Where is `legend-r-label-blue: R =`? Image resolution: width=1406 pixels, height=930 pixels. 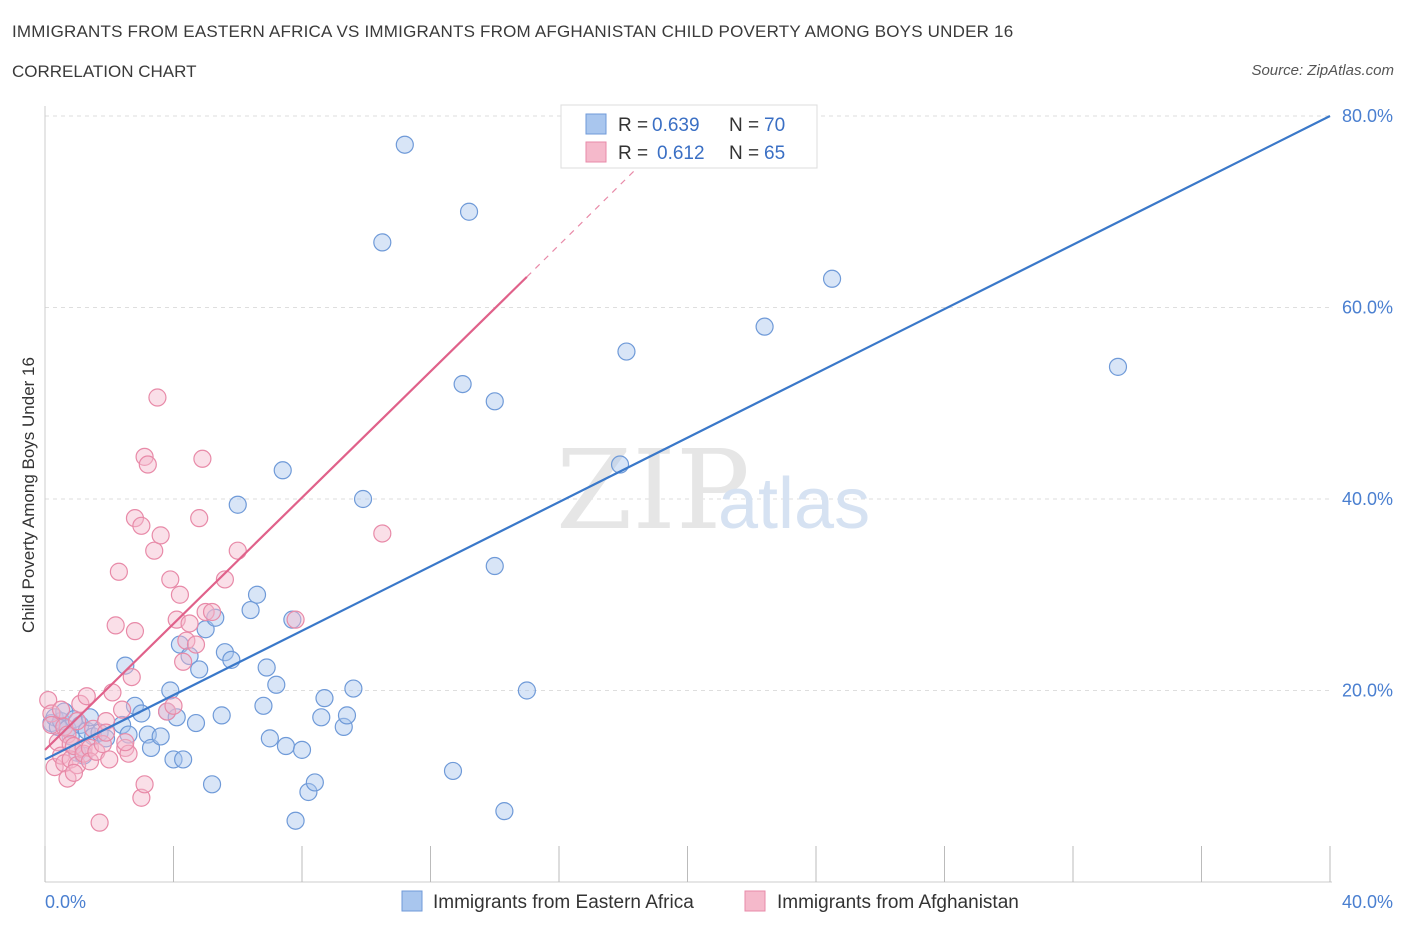
legend-r-label-blue: R = is located at coordinates (633, 125).